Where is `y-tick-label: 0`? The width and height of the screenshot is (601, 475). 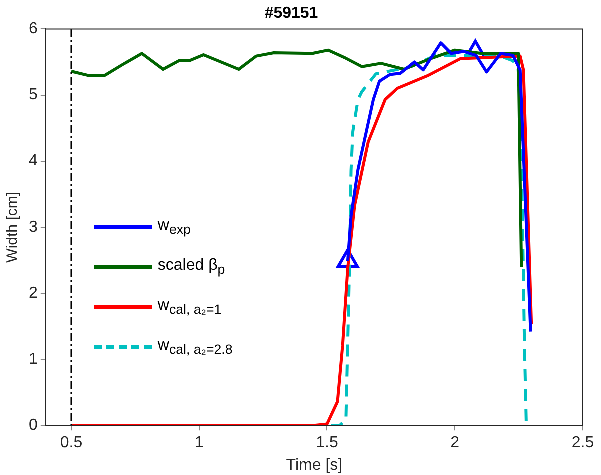
y-tick-label: 0 is located at coordinates (33, 425).